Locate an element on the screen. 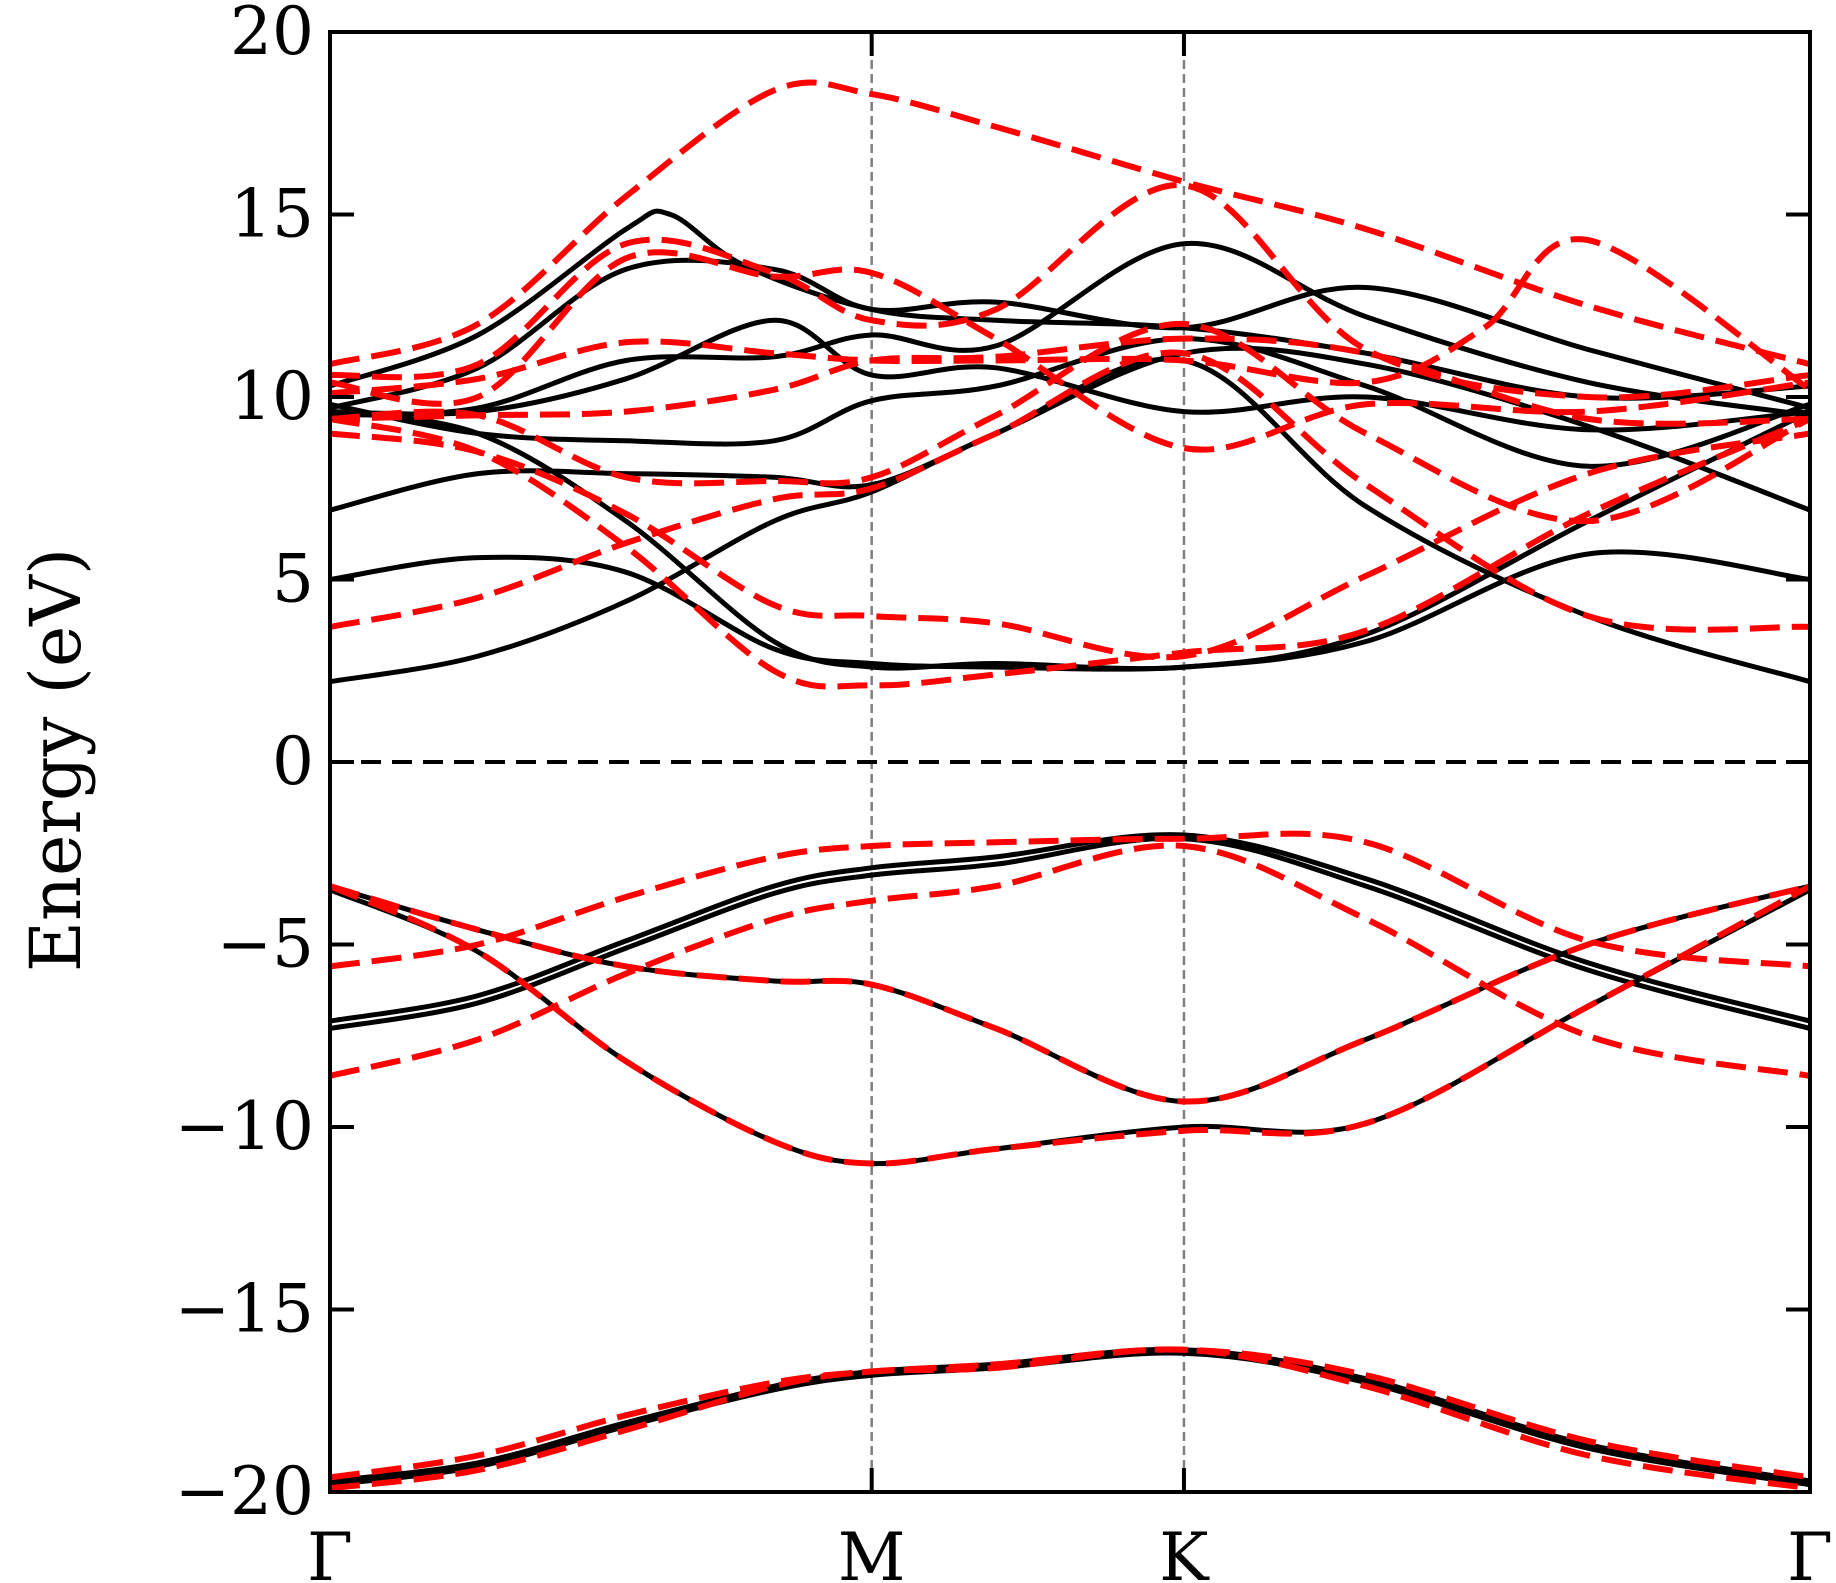 This screenshot has height=1583, width=1836. y-tick-label: −10 is located at coordinates (244, 1126).